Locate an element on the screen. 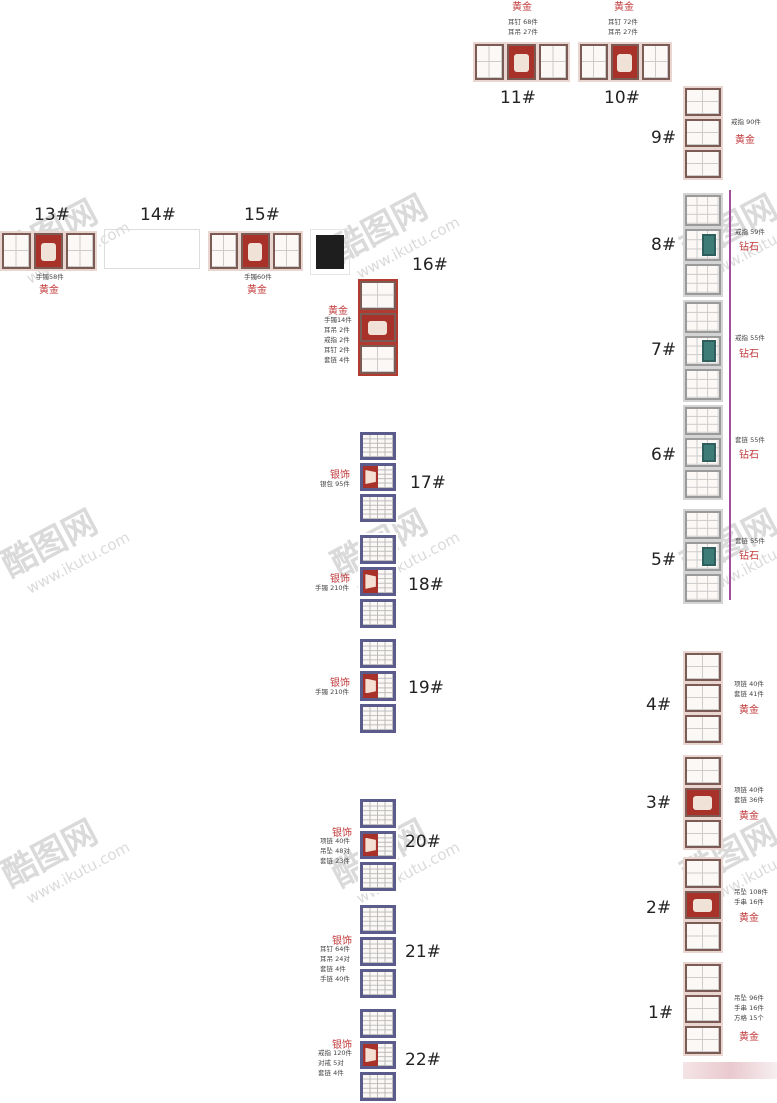  case-number: 22# is located at coordinates (423, 1060).